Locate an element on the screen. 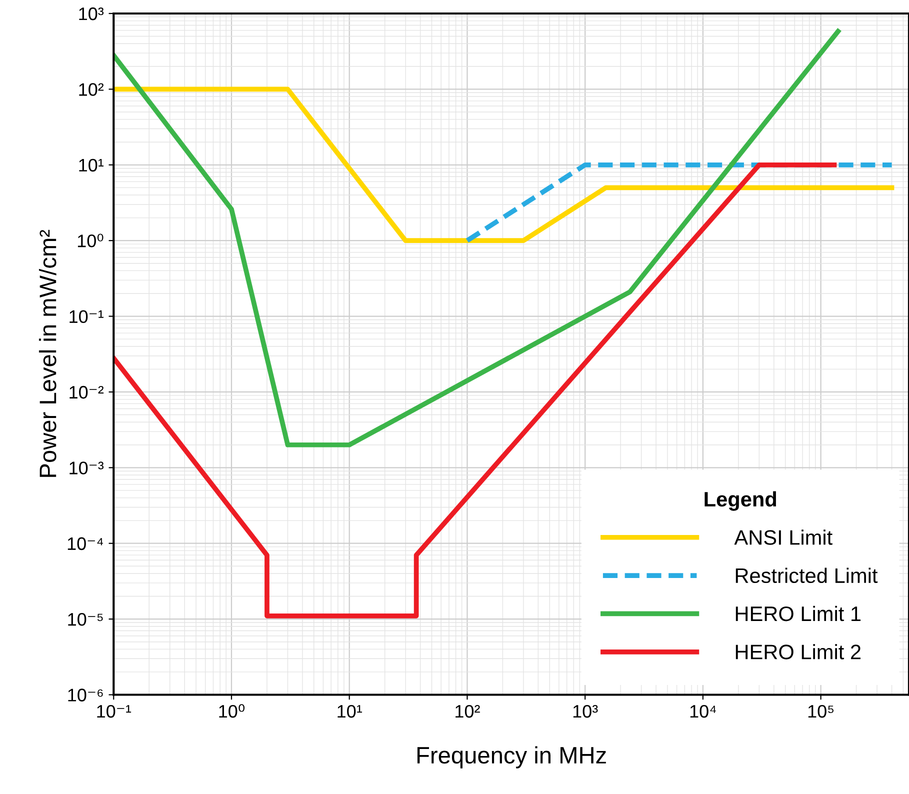 The height and width of the screenshot is (794, 909). legend-label: HERO Limit 1 is located at coordinates (798, 614).